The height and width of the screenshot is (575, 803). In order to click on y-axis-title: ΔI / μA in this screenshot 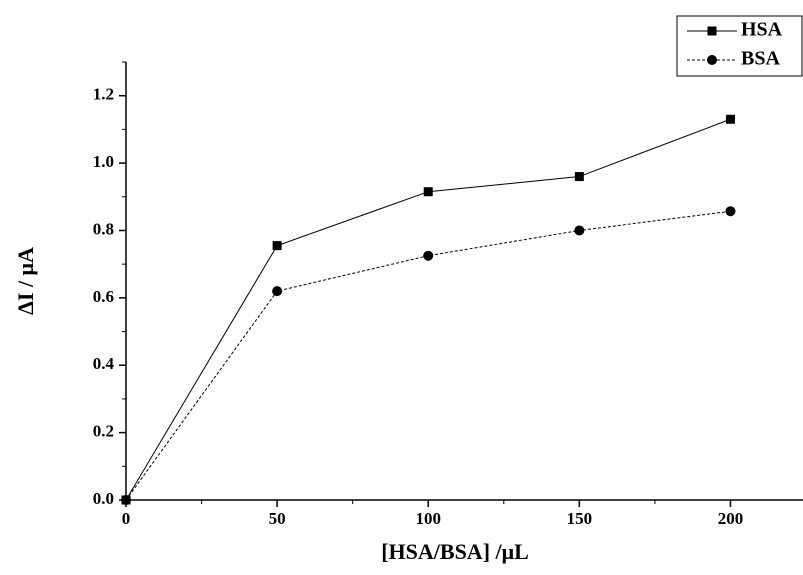, I will do `click(25, 281)`.